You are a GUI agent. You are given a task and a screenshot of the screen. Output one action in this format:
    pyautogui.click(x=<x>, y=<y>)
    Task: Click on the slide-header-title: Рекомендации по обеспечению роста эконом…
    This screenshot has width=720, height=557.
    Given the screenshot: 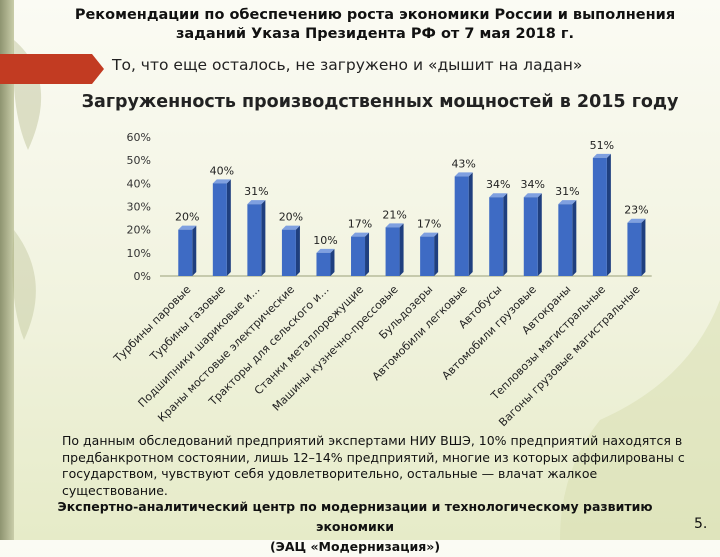 What is the action you would take?
    pyautogui.click(x=375, y=25)
    